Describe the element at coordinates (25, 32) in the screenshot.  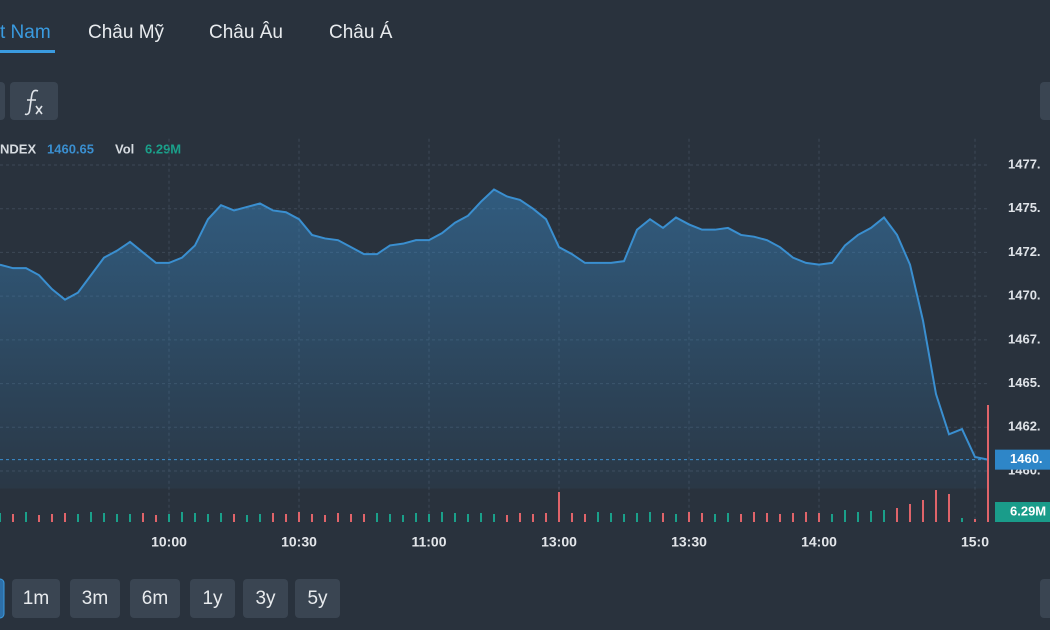
I see `tab: t Nam` at that location.